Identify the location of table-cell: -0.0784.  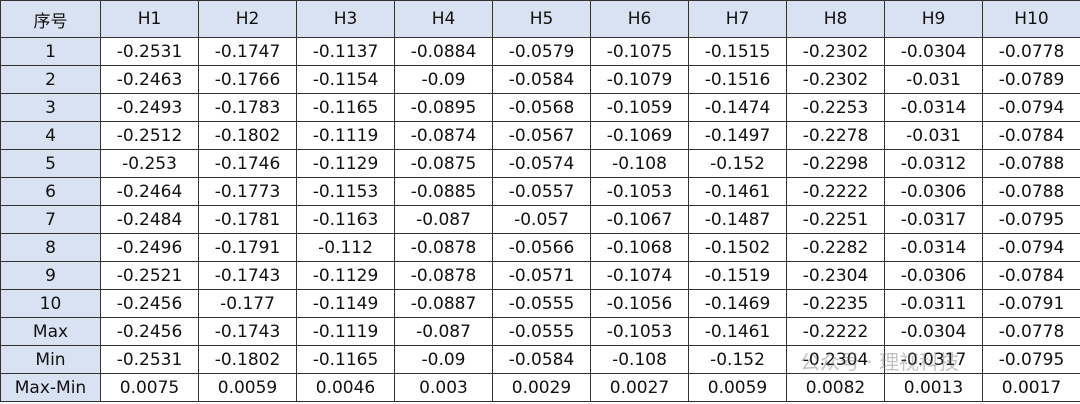
(1031, 275).